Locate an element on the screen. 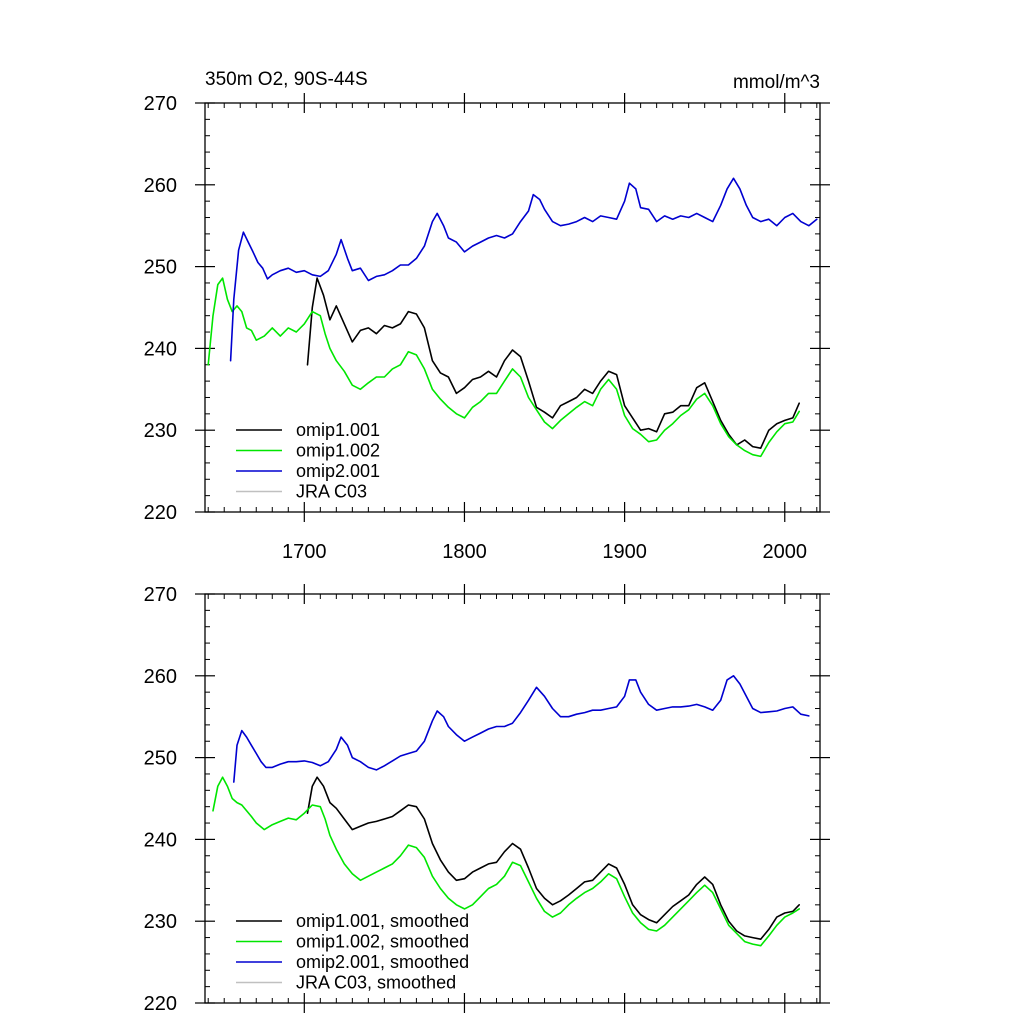  legend-label: JRA C03, smoothed is located at coordinates (376, 983).